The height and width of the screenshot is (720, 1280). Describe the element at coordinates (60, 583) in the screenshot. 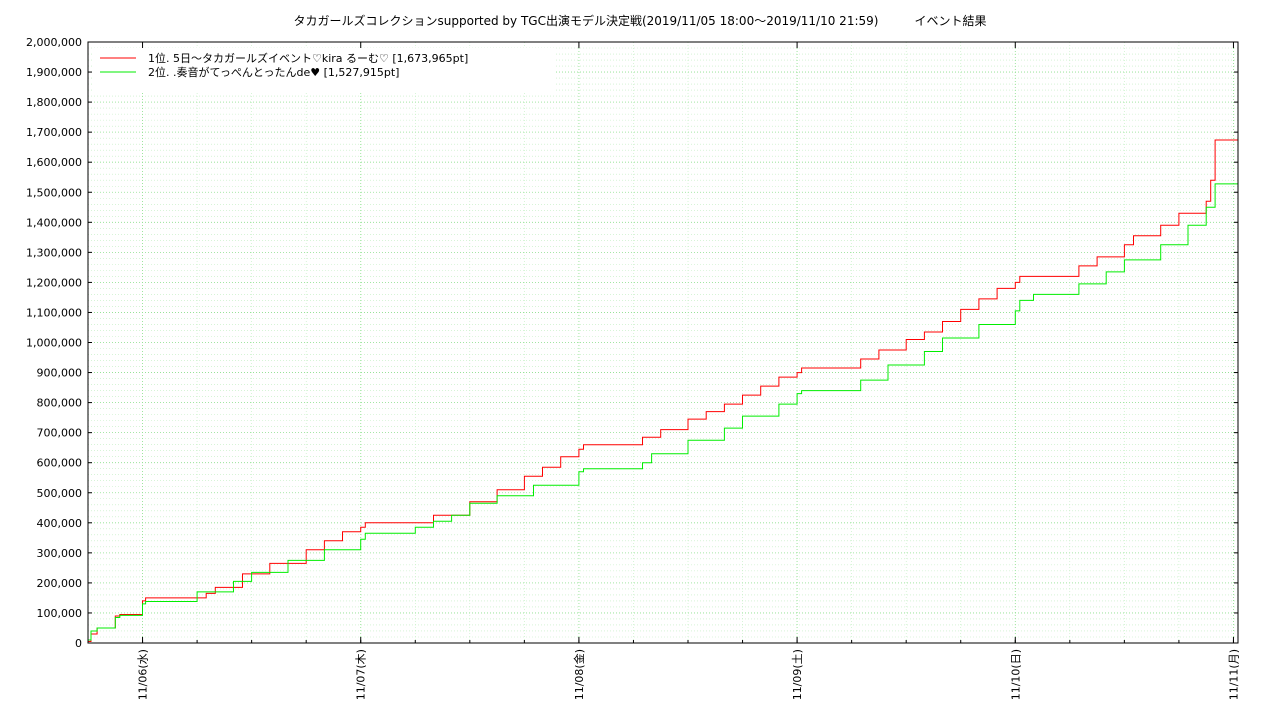

I see `y-tick-label: 200,000` at that location.